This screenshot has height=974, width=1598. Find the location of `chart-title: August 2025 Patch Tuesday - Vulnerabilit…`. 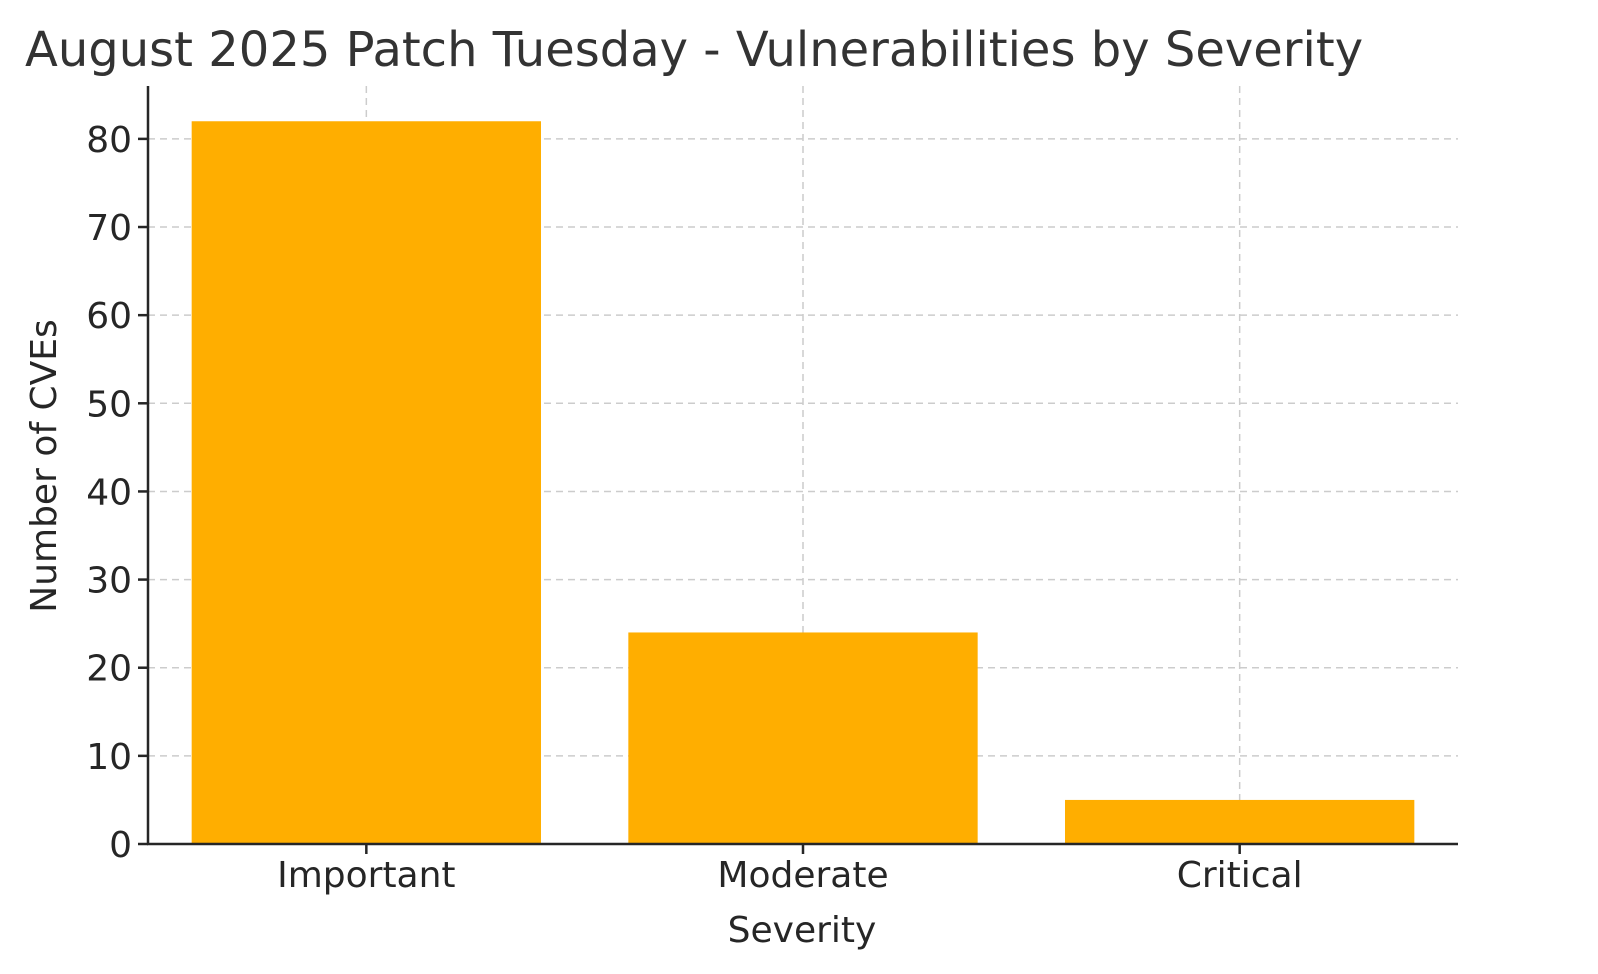

chart-title: August 2025 Patch Tuesday - Vulnerabilit… is located at coordinates (694, 50).